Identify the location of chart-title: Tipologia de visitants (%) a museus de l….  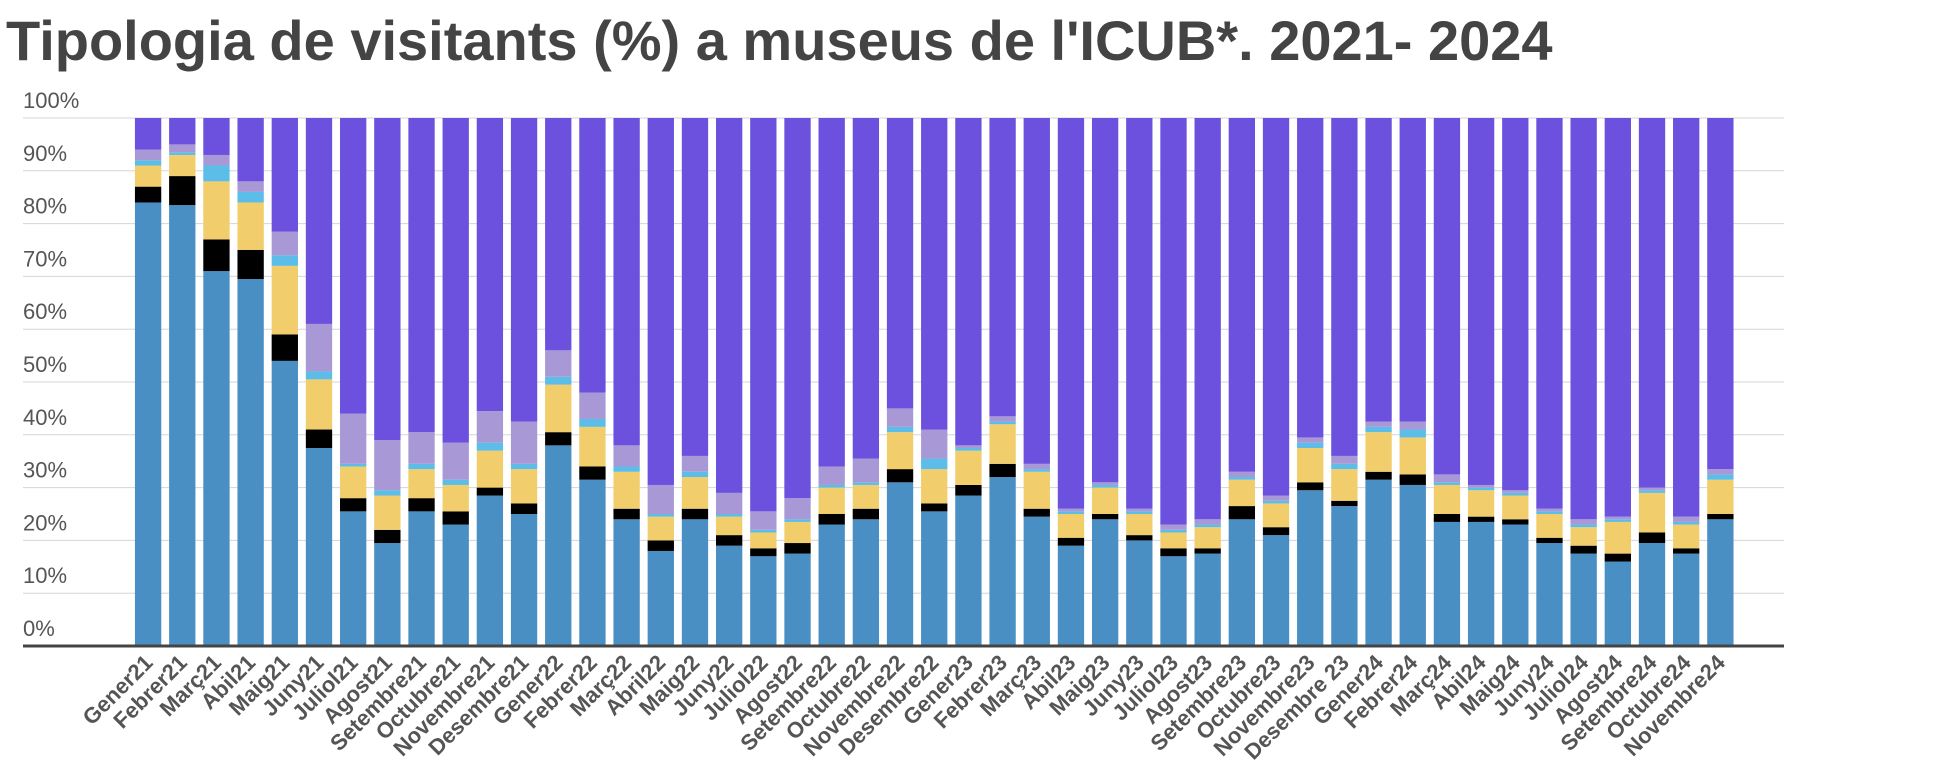
(779, 40).